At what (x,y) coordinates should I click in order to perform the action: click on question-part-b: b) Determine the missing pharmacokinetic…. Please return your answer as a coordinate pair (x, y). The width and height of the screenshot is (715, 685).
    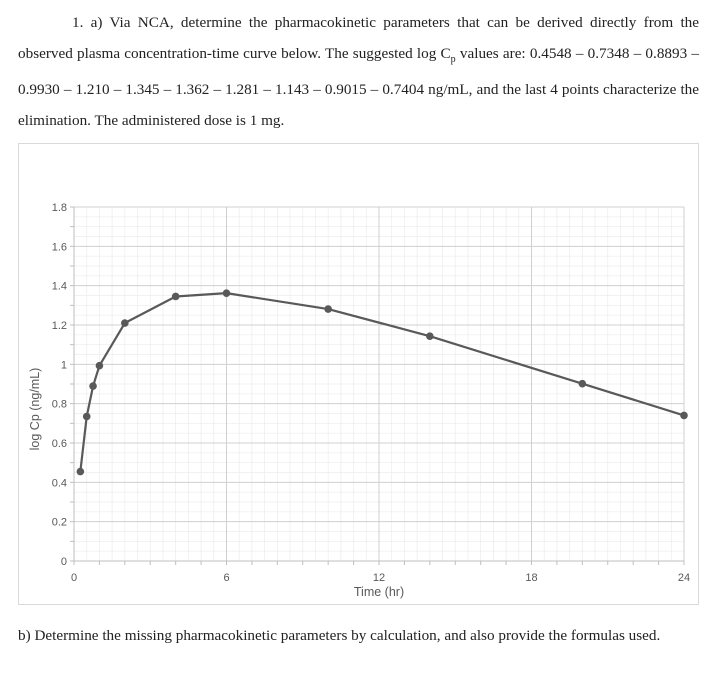
    Looking at the image, I should click on (339, 635).